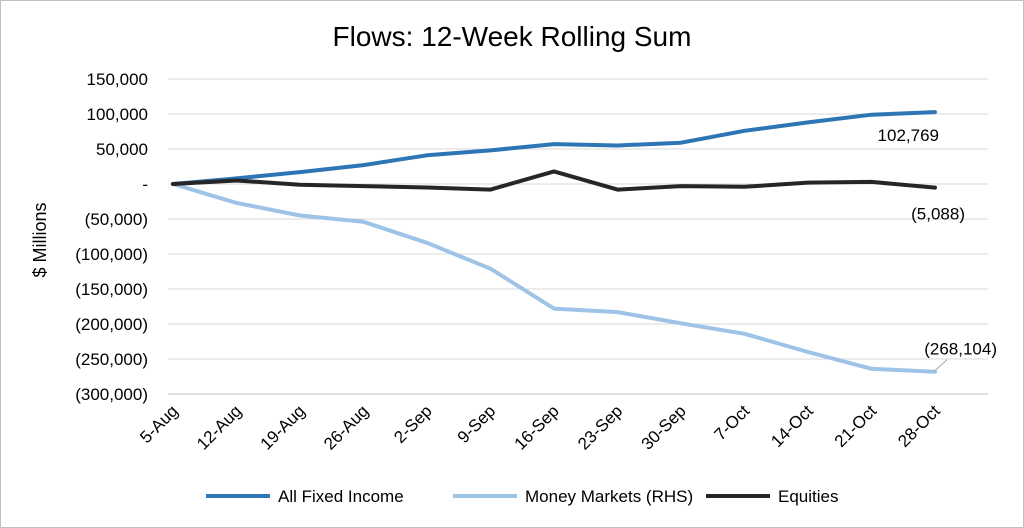 The image size is (1024, 528). Describe the element at coordinates (919, 426) in the screenshot. I see `x-tick-label: 28-Oct` at that location.